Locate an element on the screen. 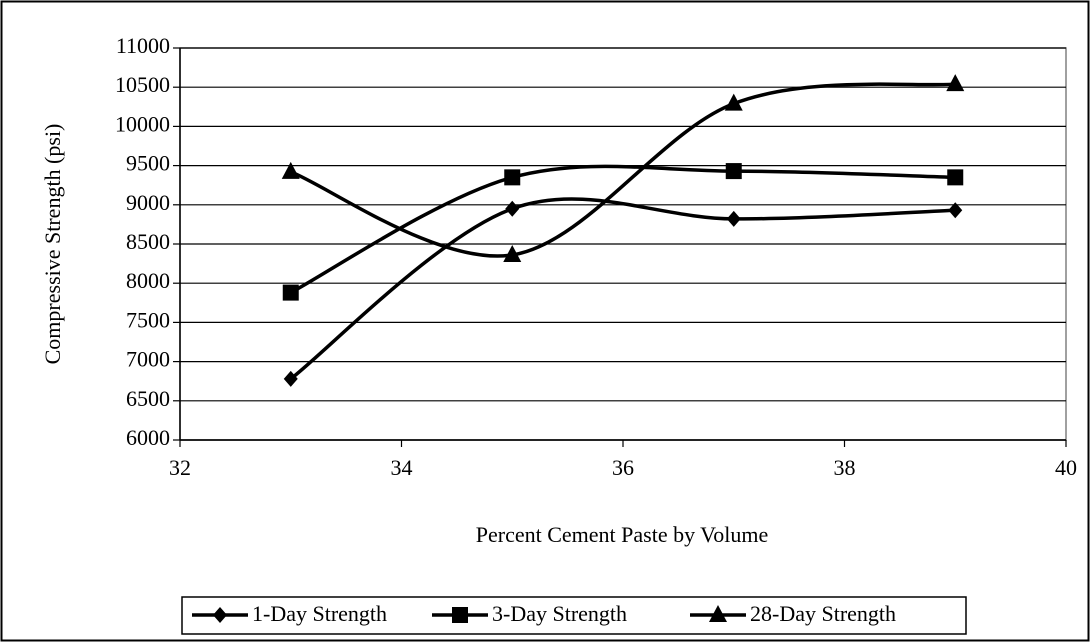 The image size is (1091, 643). y-tick-label: 11000 is located at coordinates (143, 45).